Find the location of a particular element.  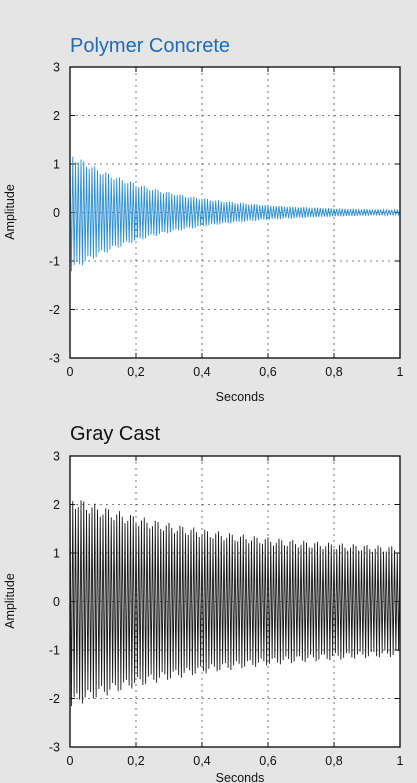

chart-title: Polymer Concrete is located at coordinates (150, 46).